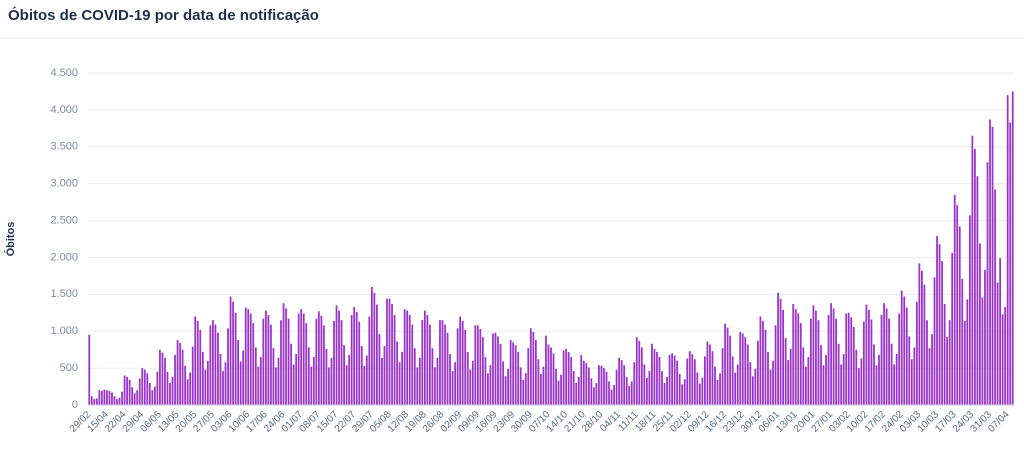  Describe the element at coordinates (10, 239) in the screenshot. I see `y-axis-label: Óbitos` at that location.